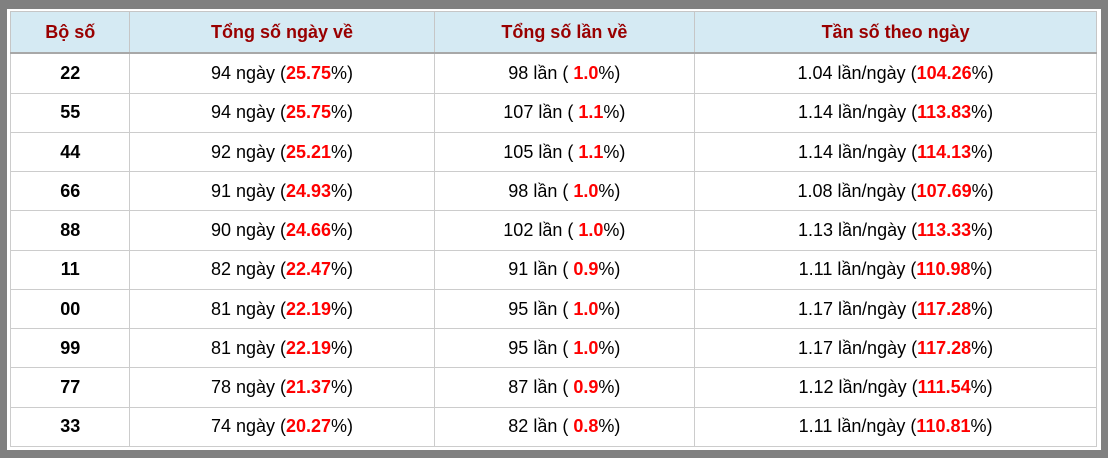 The image size is (1108, 458). I want to click on times-cell: 105 lần ( 1.1%), so click(564, 152).